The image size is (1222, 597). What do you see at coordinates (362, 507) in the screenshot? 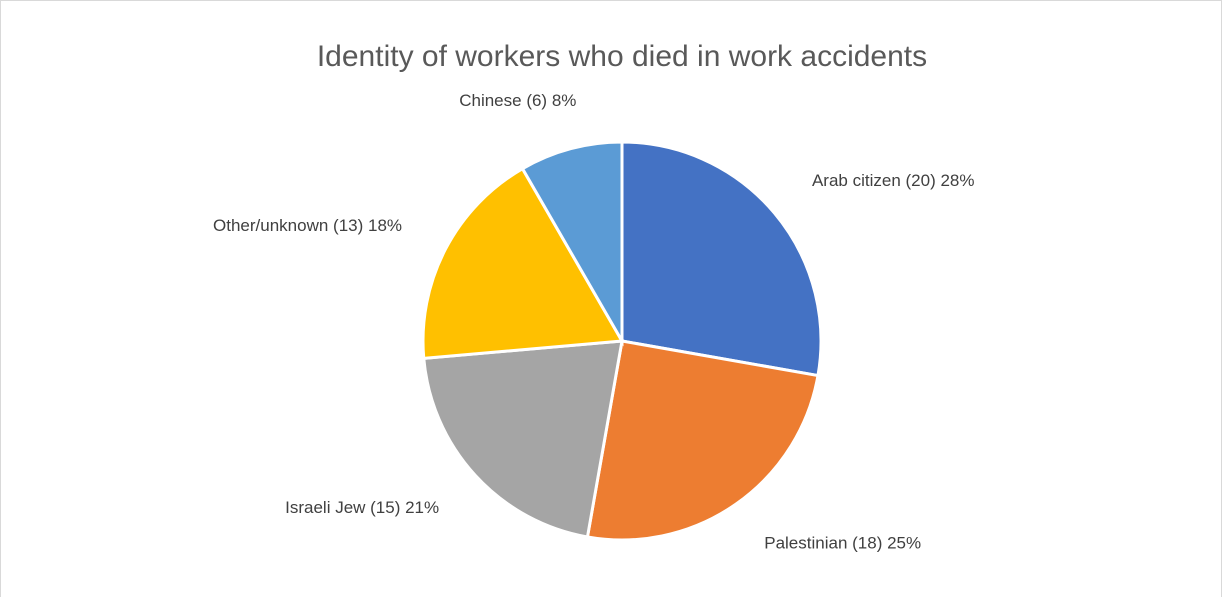
I see `slice-label: Israeli Jew (15) 21%` at bounding box center [362, 507].